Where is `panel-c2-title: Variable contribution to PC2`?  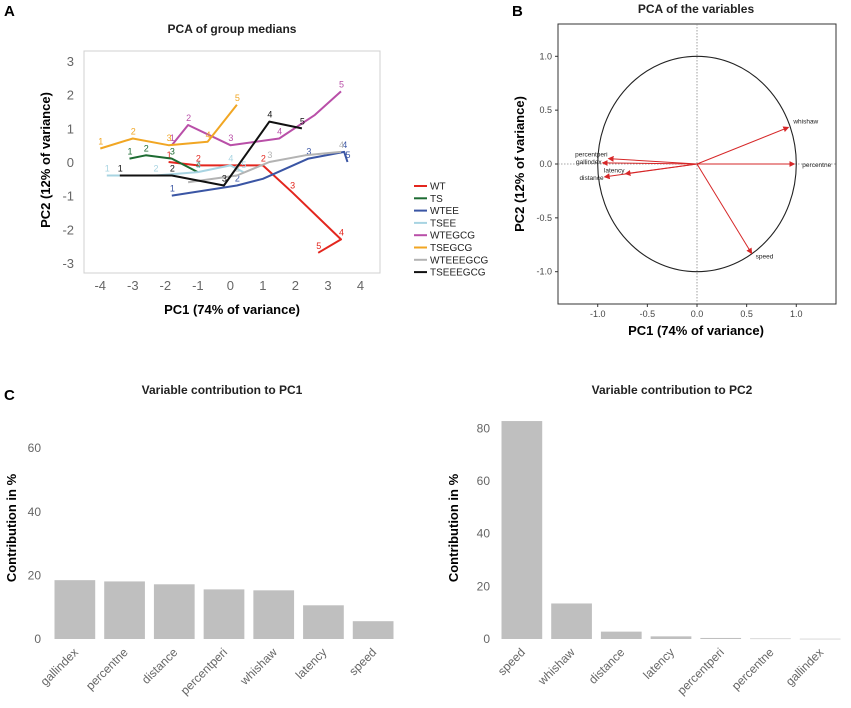 panel-c2-title: Variable contribution to PC2 is located at coordinates (672, 390).